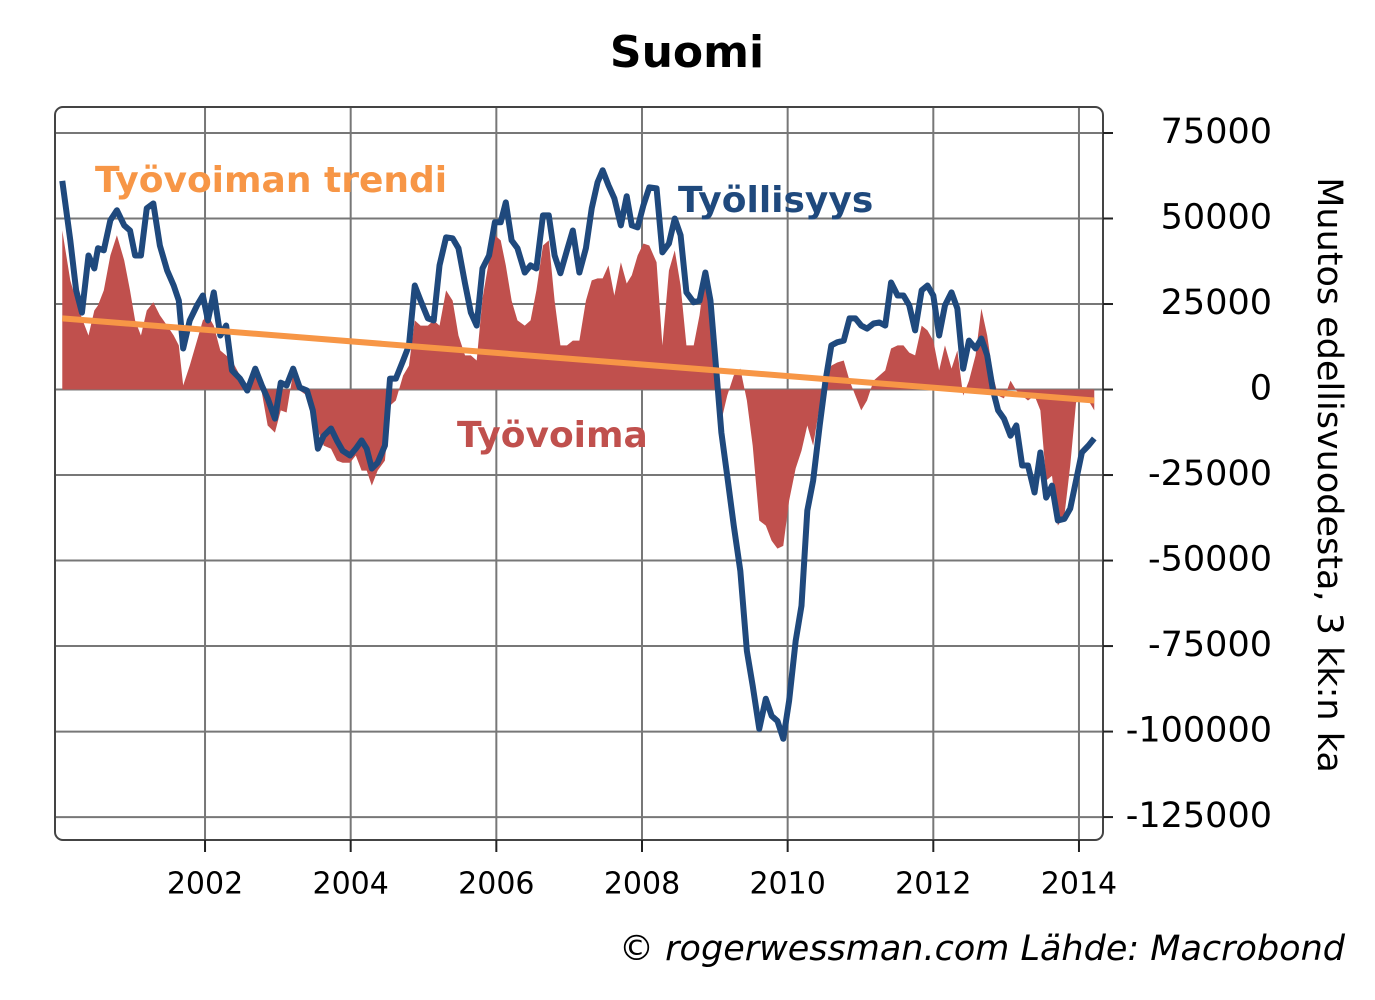  I want to click on y-tick-label: -125000, so click(1199, 816).